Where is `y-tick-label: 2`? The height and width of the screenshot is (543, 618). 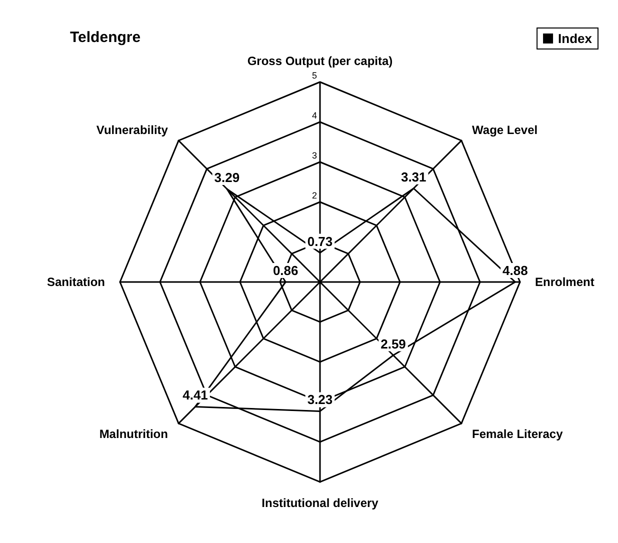
y-tick-label: 2 is located at coordinates (314, 195).